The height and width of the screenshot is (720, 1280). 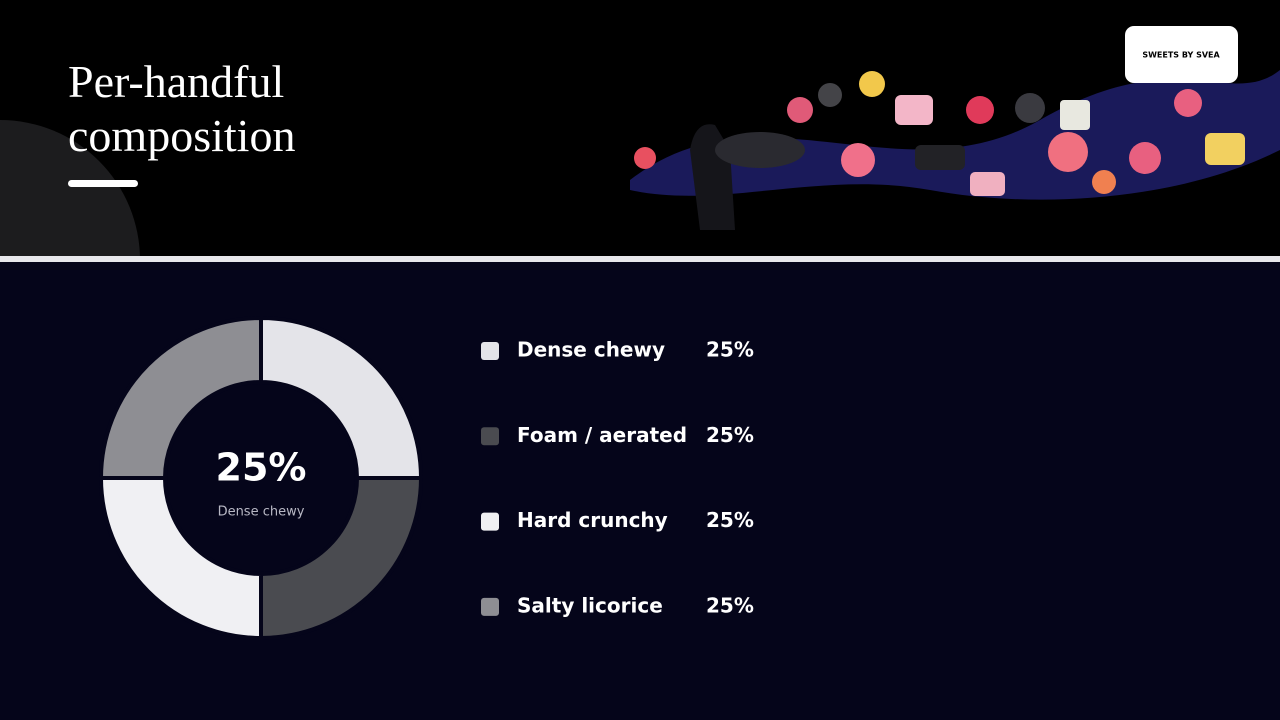 I want to click on divider, so click(x=640, y=259).